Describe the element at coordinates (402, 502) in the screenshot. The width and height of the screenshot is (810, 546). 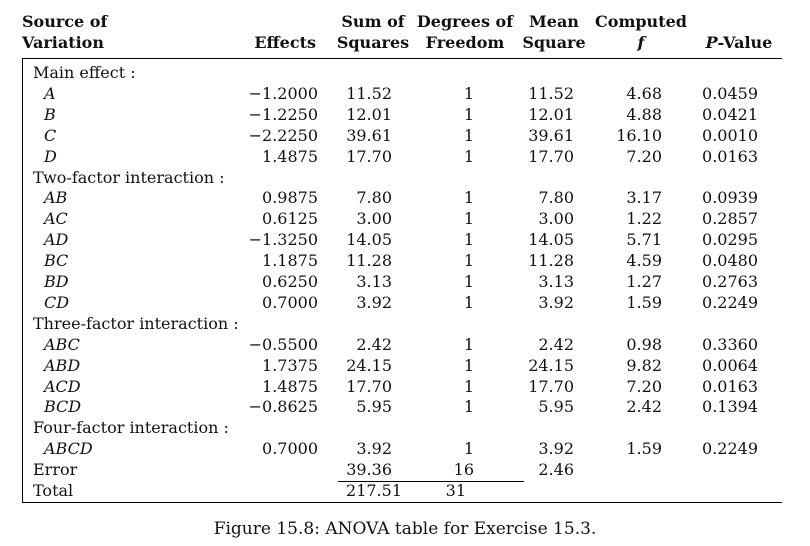
I see `bottom-rule` at that location.